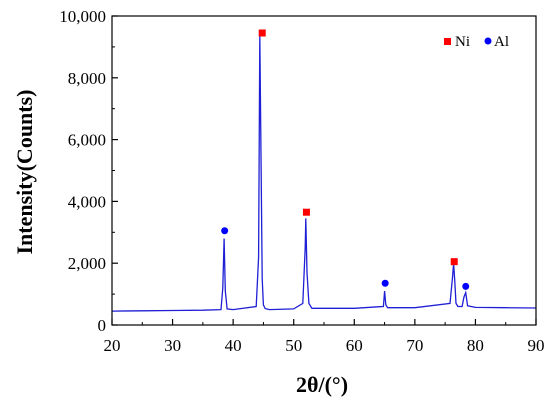  I want to click on legend-ni-label: Ni, so click(462, 42).